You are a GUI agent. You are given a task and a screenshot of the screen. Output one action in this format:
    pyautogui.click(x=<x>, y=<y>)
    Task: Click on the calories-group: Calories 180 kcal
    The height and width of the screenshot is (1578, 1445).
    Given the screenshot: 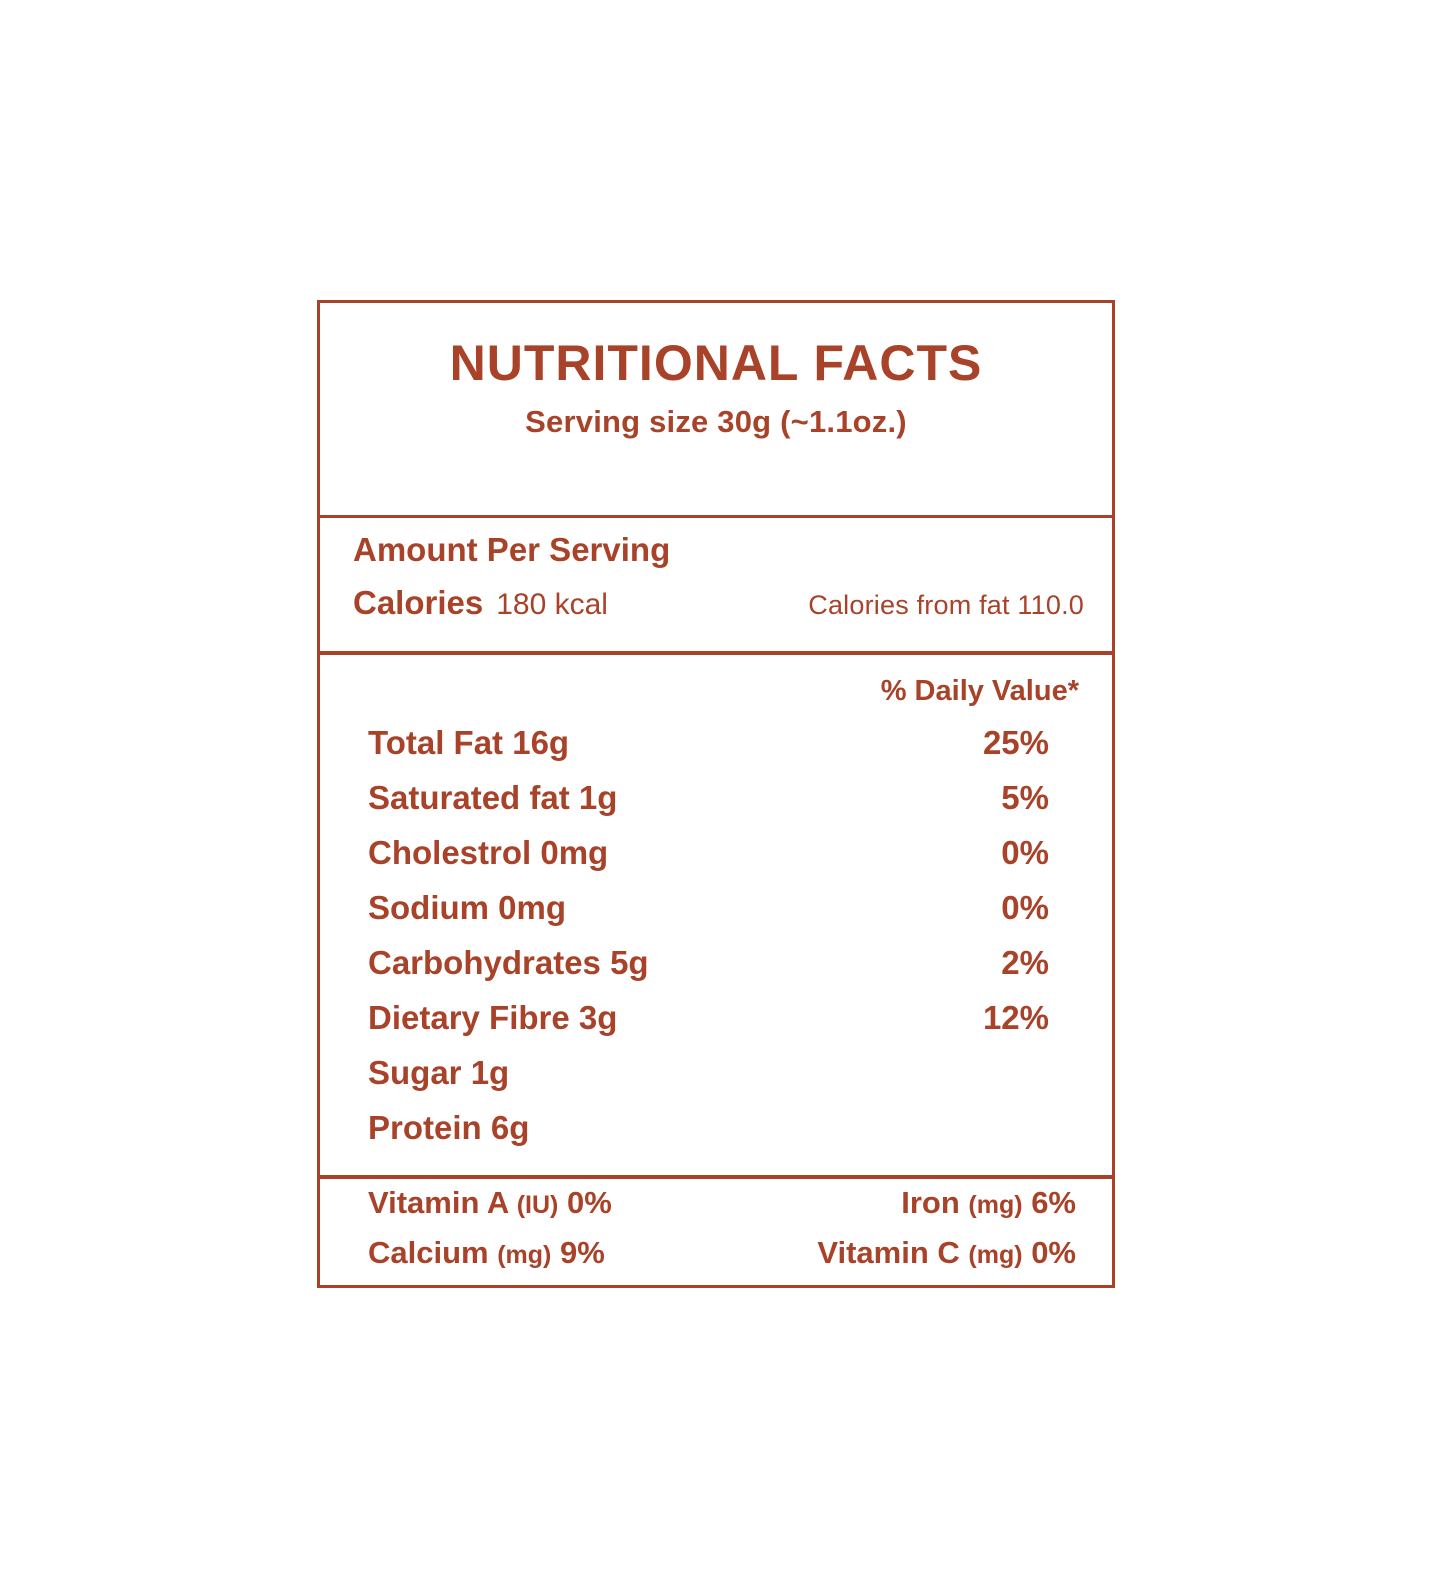 What is the action you would take?
    pyautogui.click(x=480, y=603)
    